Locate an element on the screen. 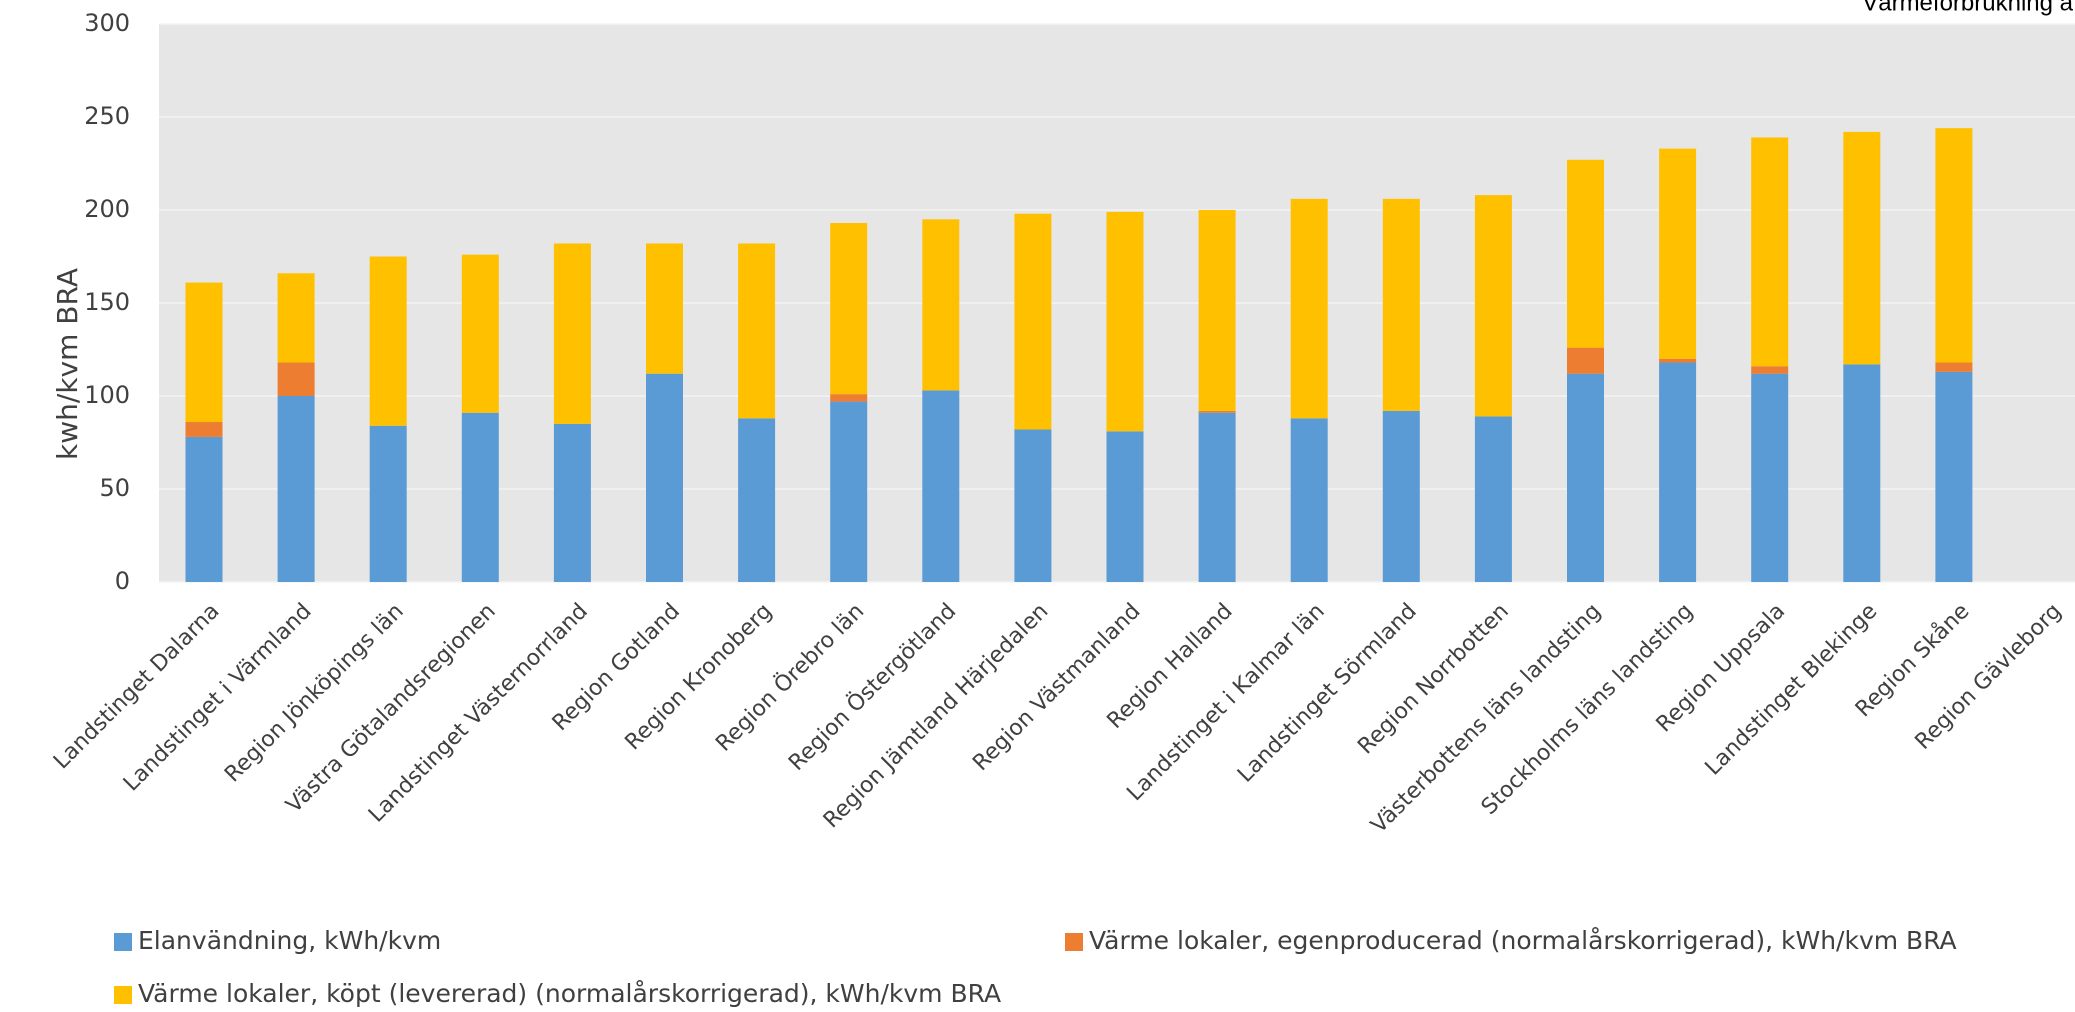 The width and height of the screenshot is (2075, 1012). legend-label: Elanvändning, kWh/kvm is located at coordinates (289, 940).